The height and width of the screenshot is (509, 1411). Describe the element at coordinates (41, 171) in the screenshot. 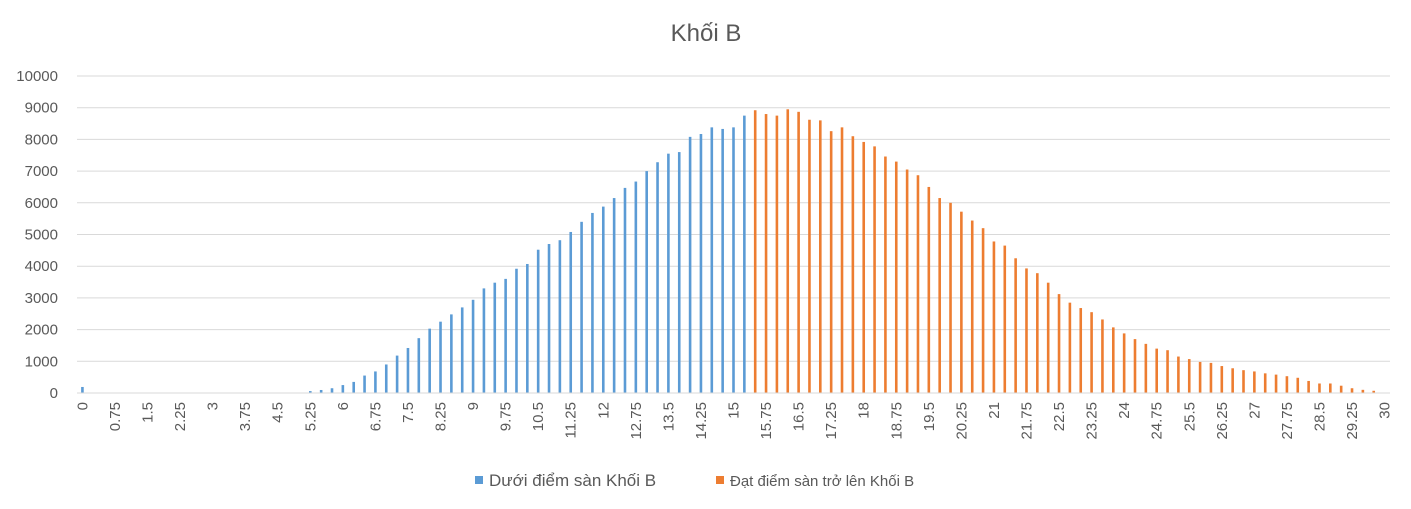

I see `y-tick-label: 7000` at that location.